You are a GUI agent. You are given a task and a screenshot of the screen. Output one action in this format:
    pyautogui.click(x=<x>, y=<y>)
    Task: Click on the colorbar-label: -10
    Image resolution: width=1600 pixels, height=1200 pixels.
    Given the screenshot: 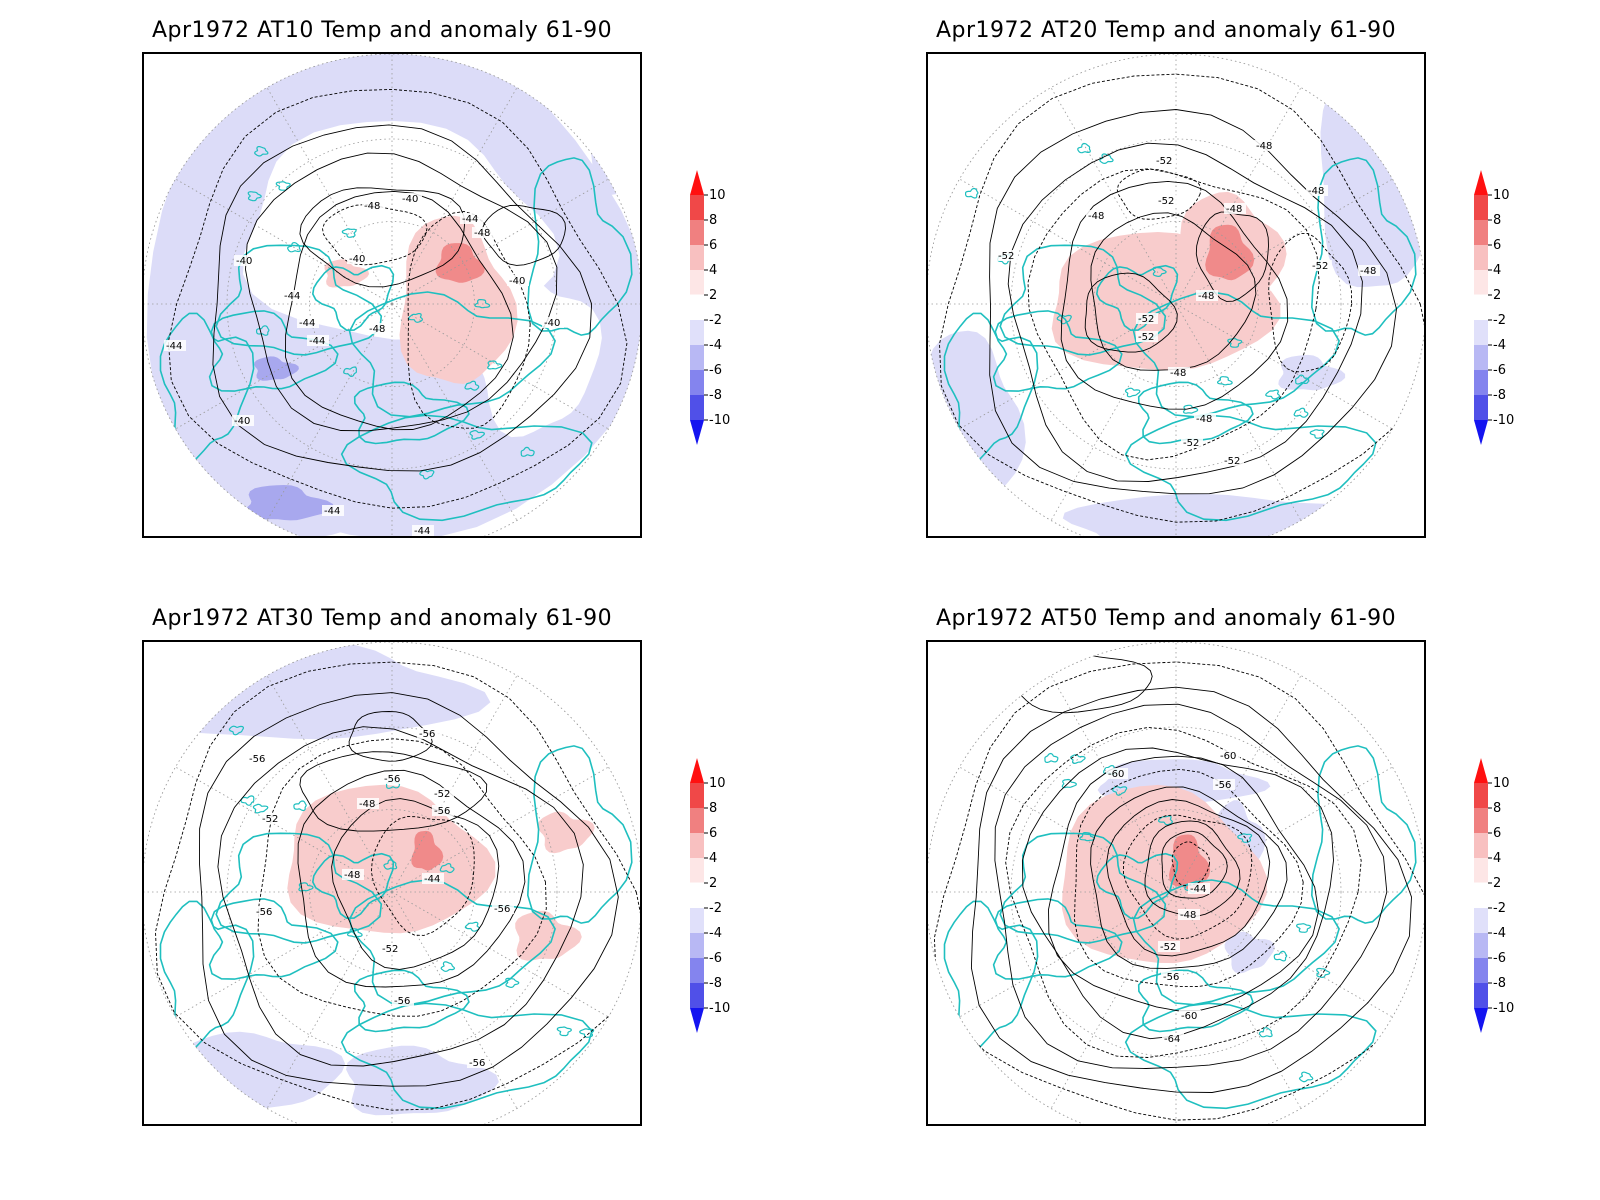 What is the action you would take?
    pyautogui.click(x=719, y=420)
    